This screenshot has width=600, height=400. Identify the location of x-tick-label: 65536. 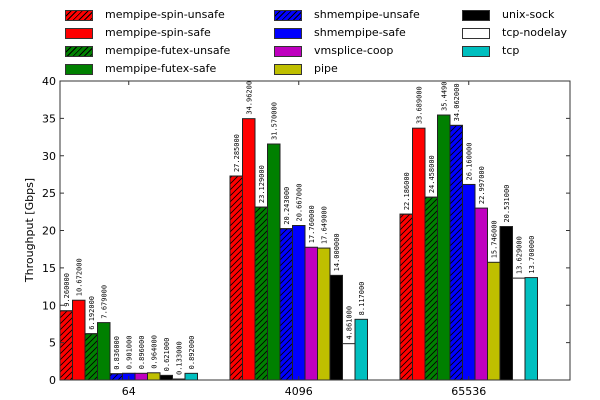
(468, 391).